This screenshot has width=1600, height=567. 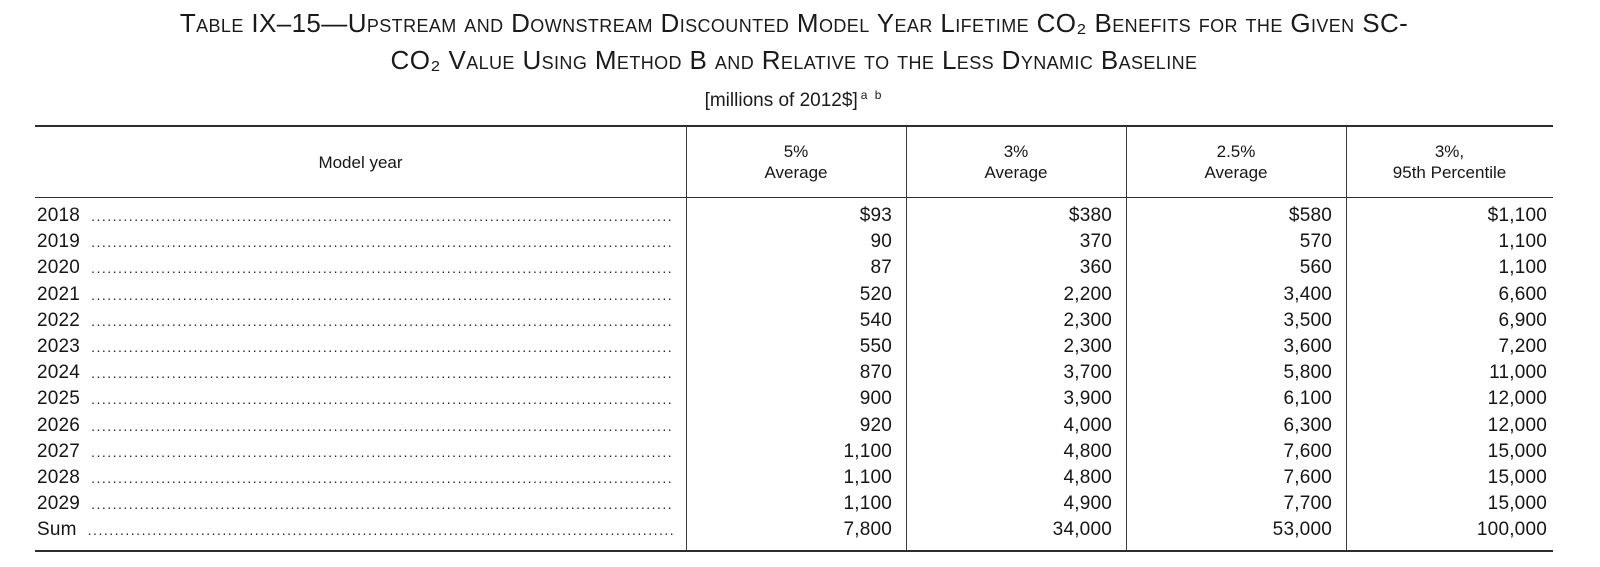 I want to click on cell-value: $1,100, so click(x=1517, y=215).